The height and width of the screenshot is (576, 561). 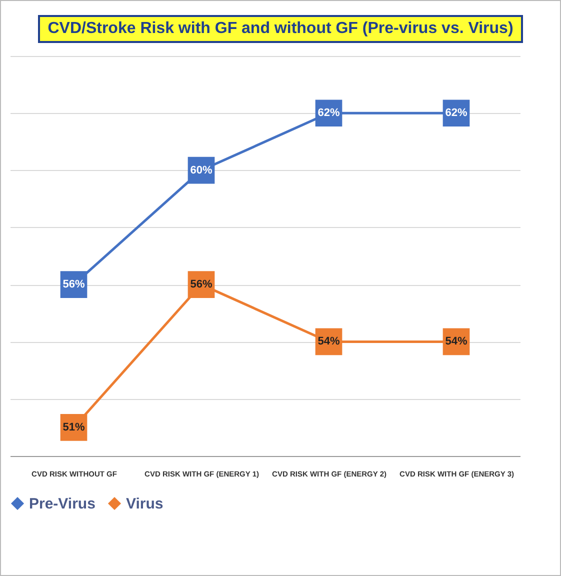 I want to click on legend-label: Virus, so click(x=145, y=504).